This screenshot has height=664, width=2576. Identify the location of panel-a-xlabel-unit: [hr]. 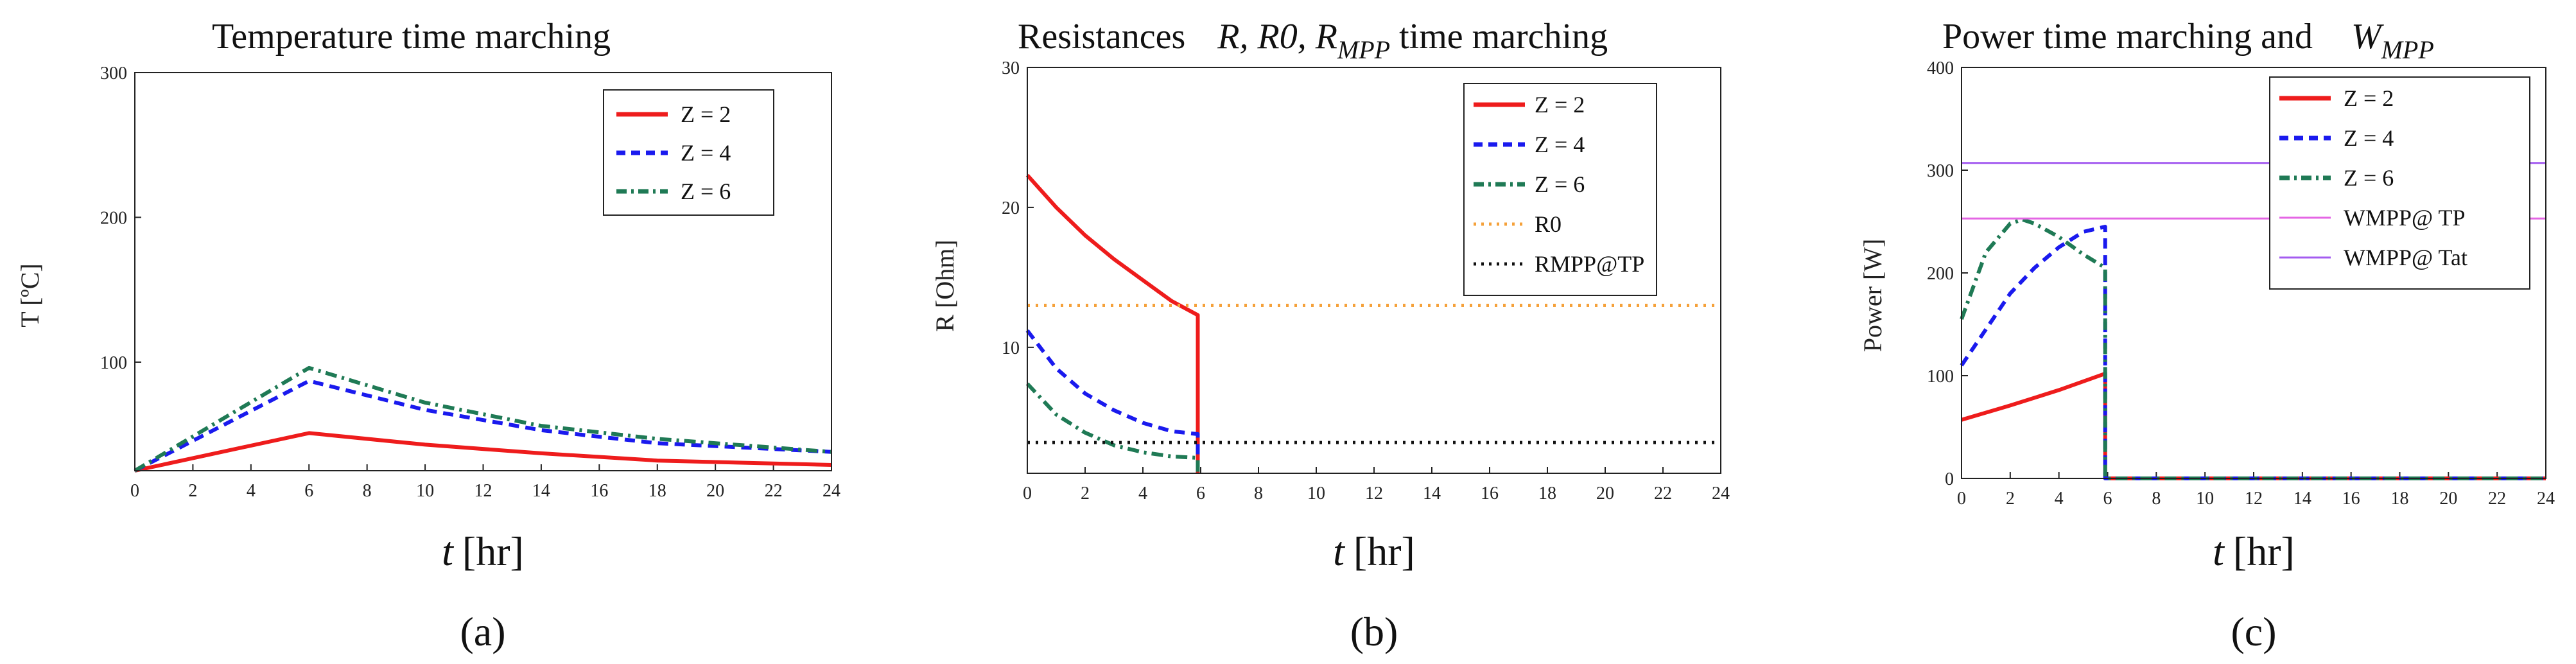
(493, 551).